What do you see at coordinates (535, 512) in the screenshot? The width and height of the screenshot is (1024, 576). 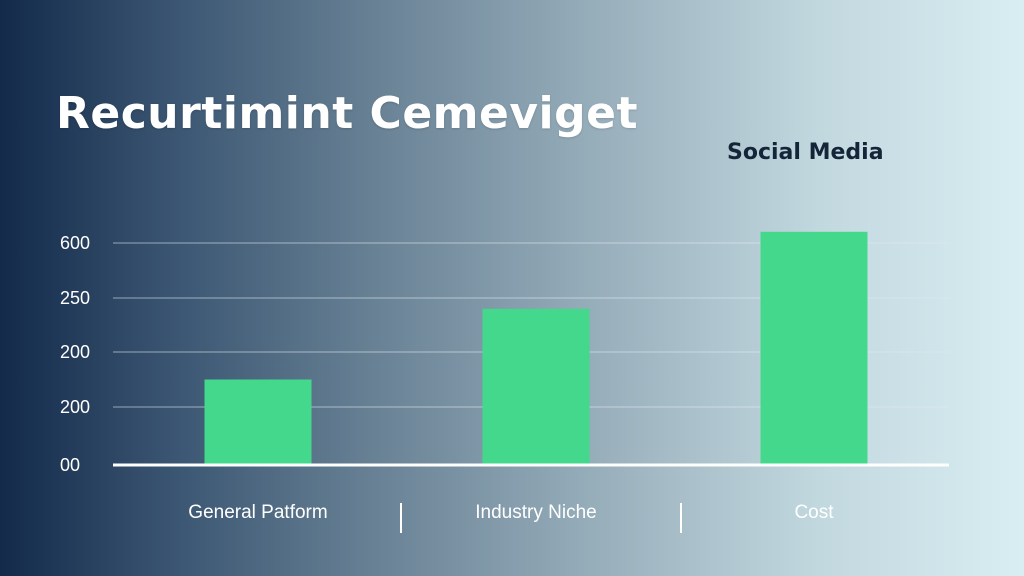 I see `x-tick-label: Industry Niche` at bounding box center [535, 512].